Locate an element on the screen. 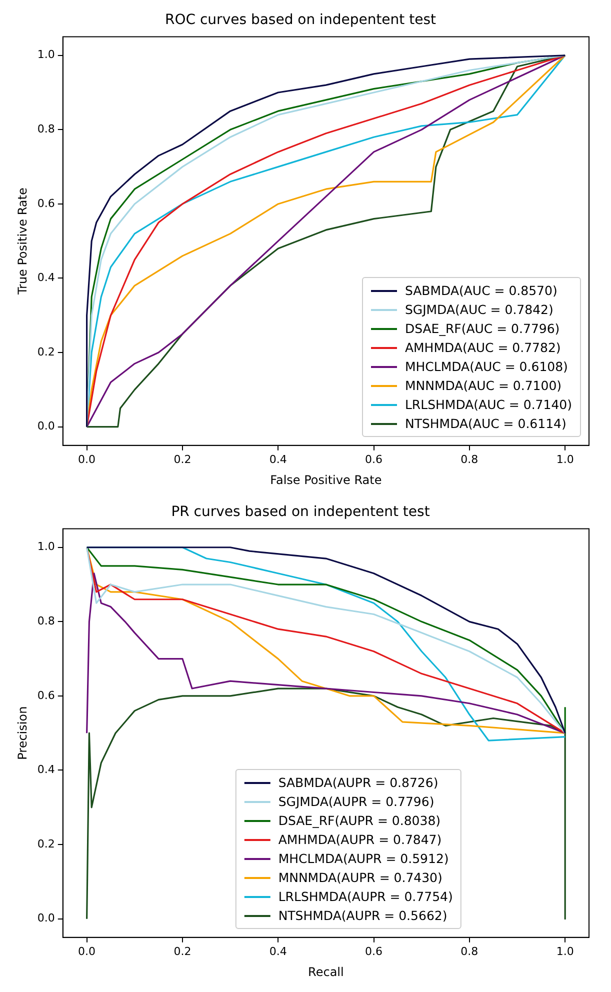 This screenshot has height=992, width=611. legend-label: NTSHMDA(AUC = 0.6114) is located at coordinates (485, 424).